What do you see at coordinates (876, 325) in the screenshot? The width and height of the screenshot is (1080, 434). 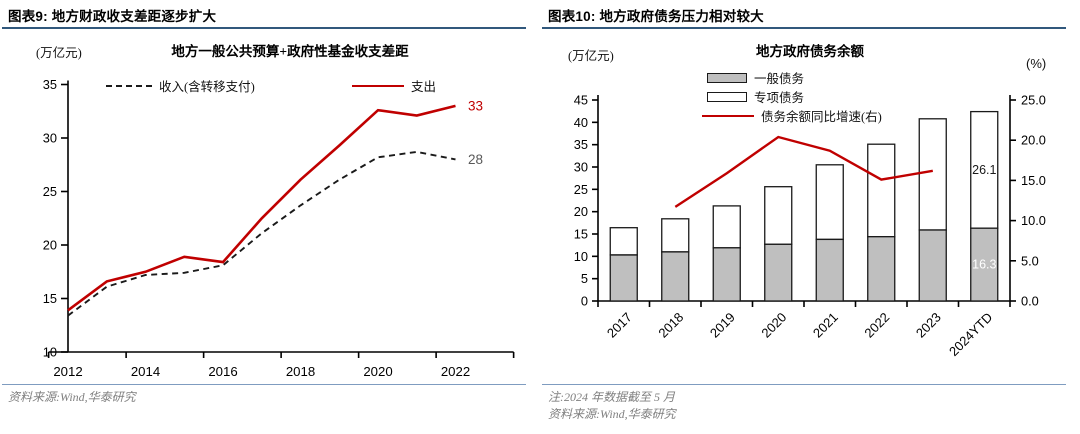 I see `x-category-label: 2022` at bounding box center [876, 325].